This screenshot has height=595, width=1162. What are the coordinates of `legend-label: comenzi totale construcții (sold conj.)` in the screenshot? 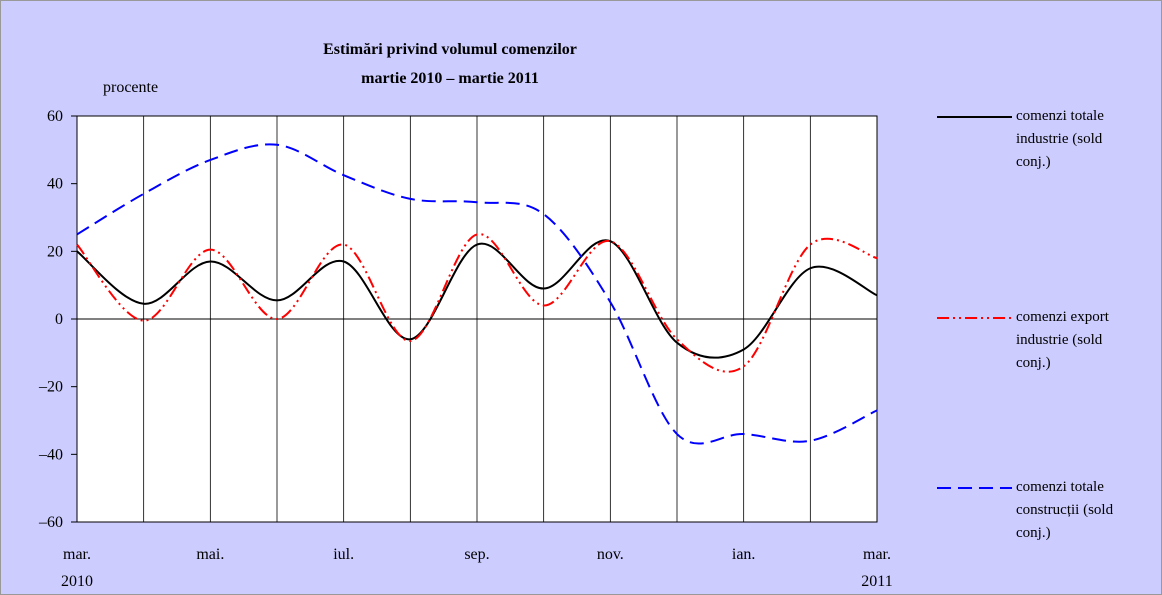 It's located at (1065, 510).